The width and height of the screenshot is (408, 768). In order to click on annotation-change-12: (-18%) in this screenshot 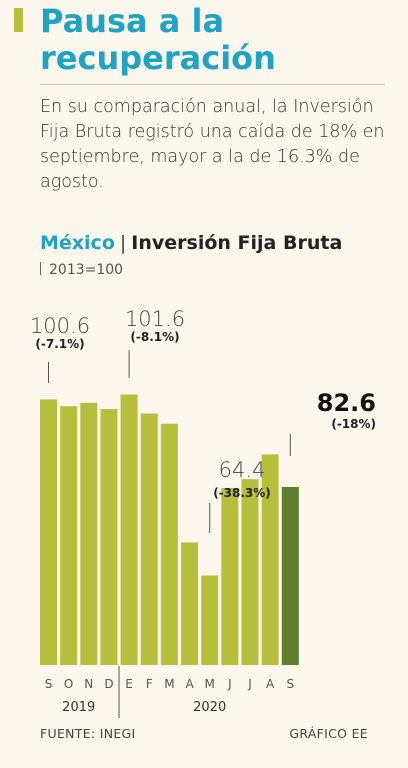, I will do `click(353, 424)`.